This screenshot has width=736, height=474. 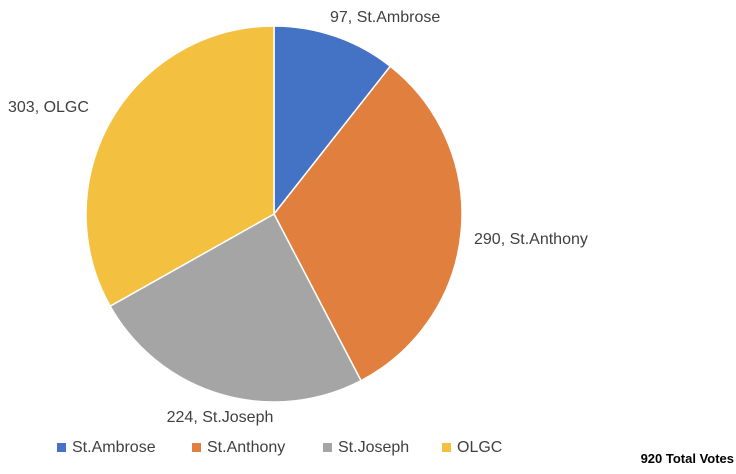 I want to click on pie-slice-st-joseph, so click(x=236, y=307).